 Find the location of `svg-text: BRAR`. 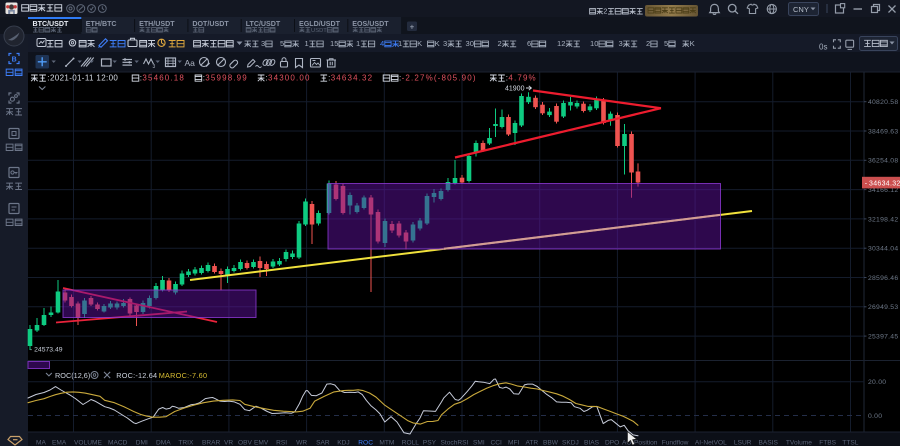

svg-text: BRAR is located at coordinates (211, 442).